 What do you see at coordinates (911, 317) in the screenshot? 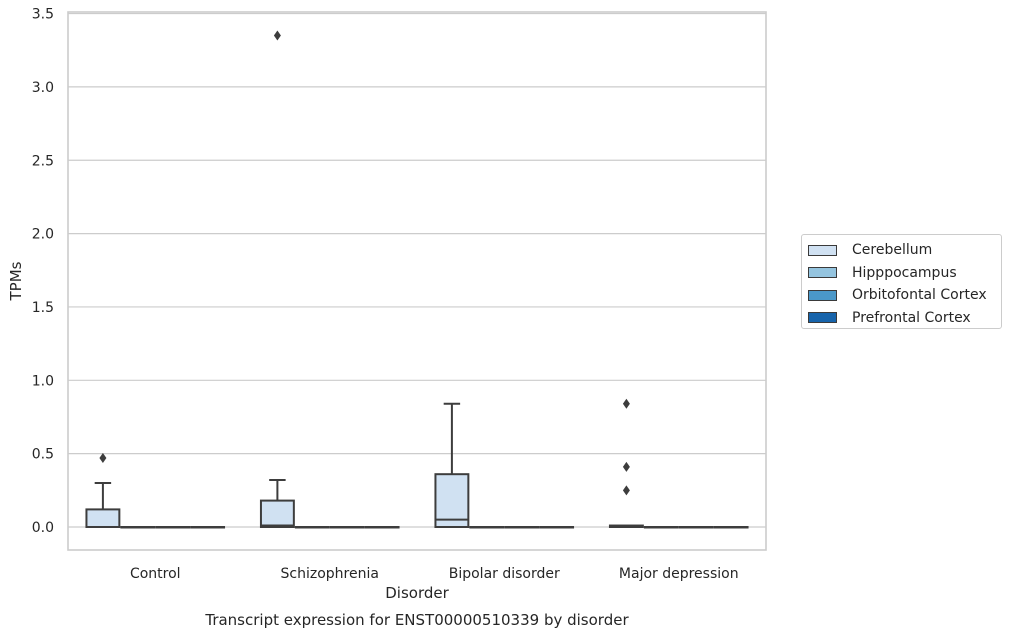
I see `legend-label: Prefrontal Cortex` at bounding box center [911, 317].